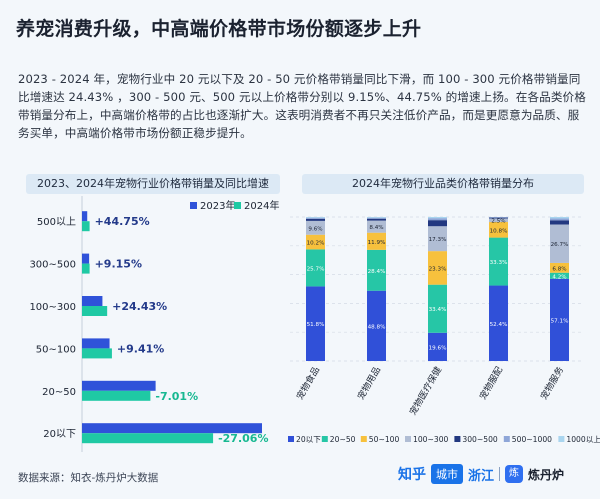 The width and height of the screenshot is (600, 499). What do you see at coordinates (261, 205) in the screenshot?
I see `legend-label: 2024年` at bounding box center [261, 205].